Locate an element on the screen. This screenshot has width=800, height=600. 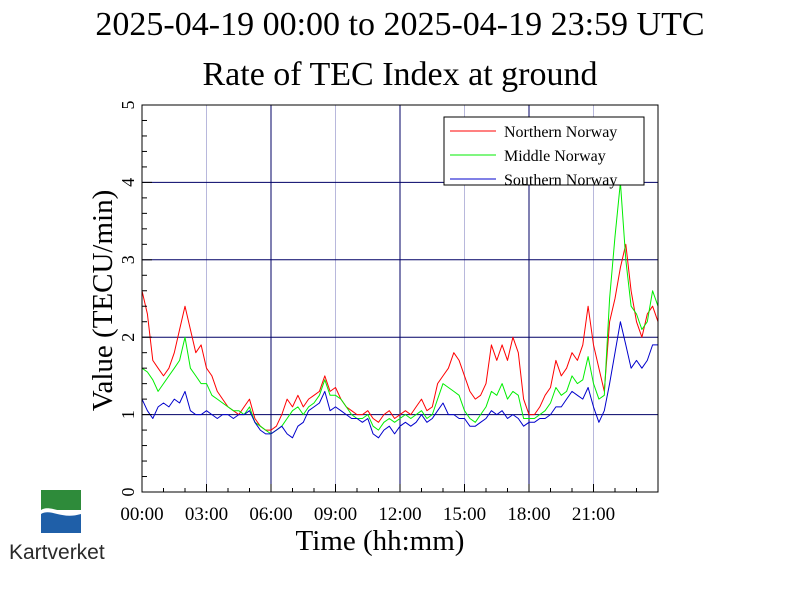
y-tick-label: 5 is located at coordinates (128, 105).